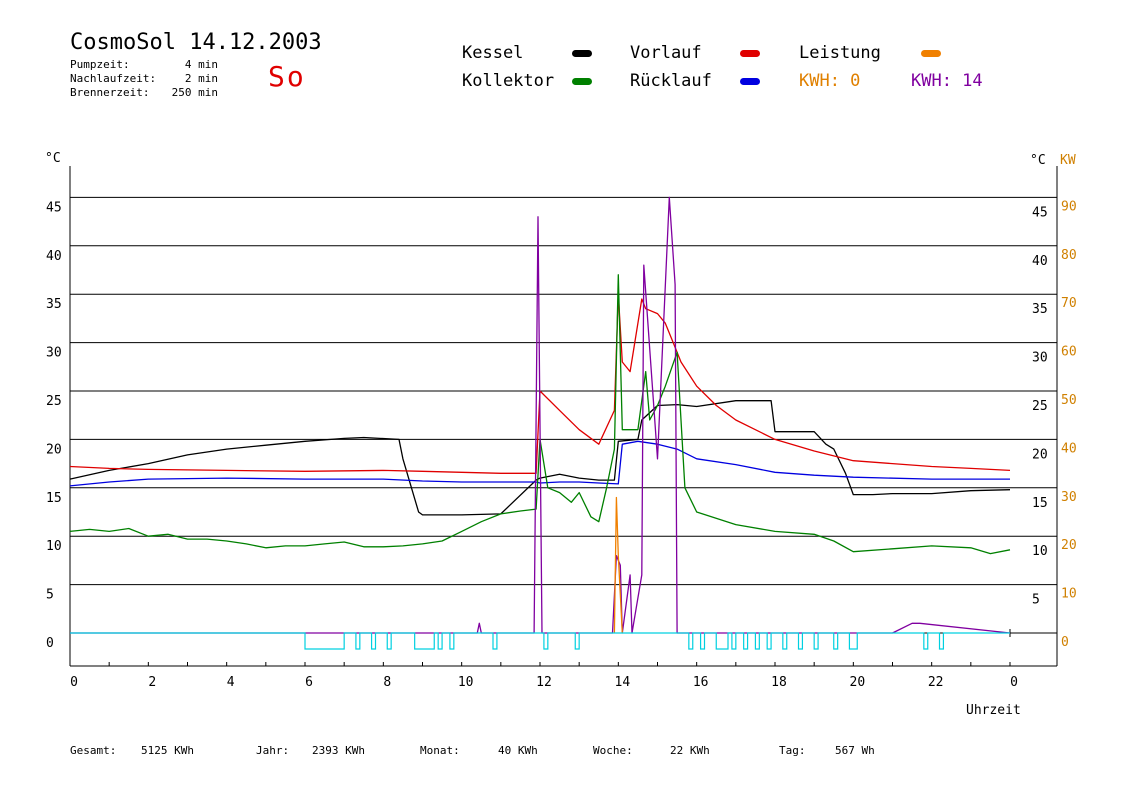 The image size is (1148, 812). What do you see at coordinates (466, 682) in the screenshot?
I see `x-tick-label: 10` at bounding box center [466, 682].